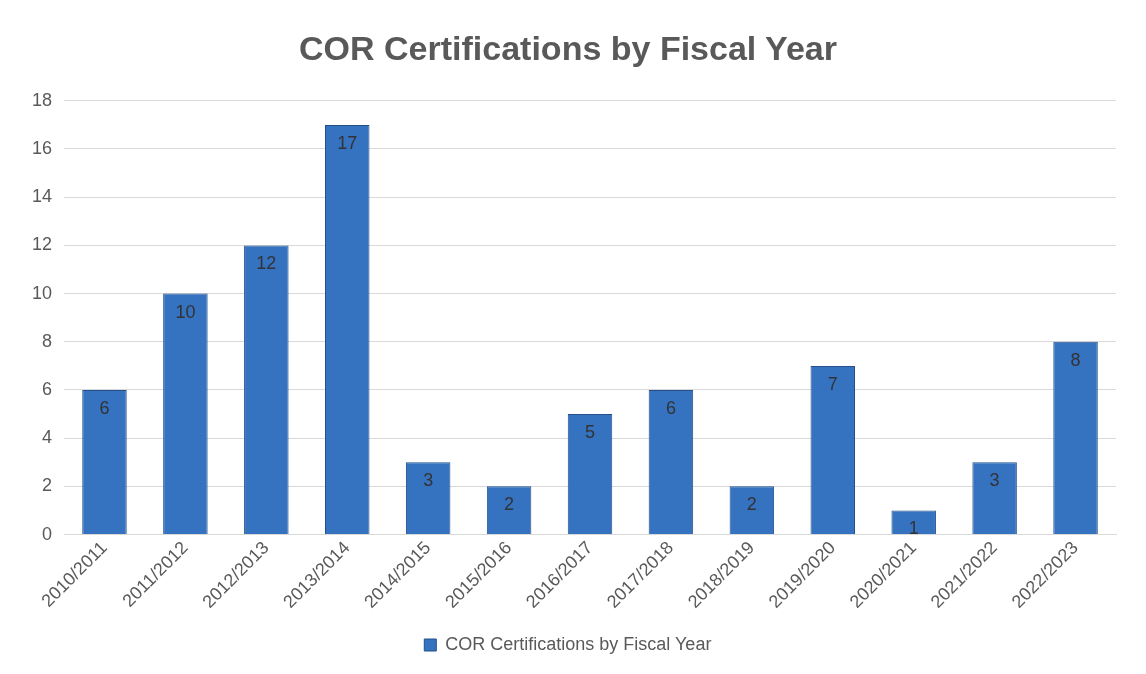  Describe the element at coordinates (832, 383) in the screenshot. I see `data-label: 7` at that location.